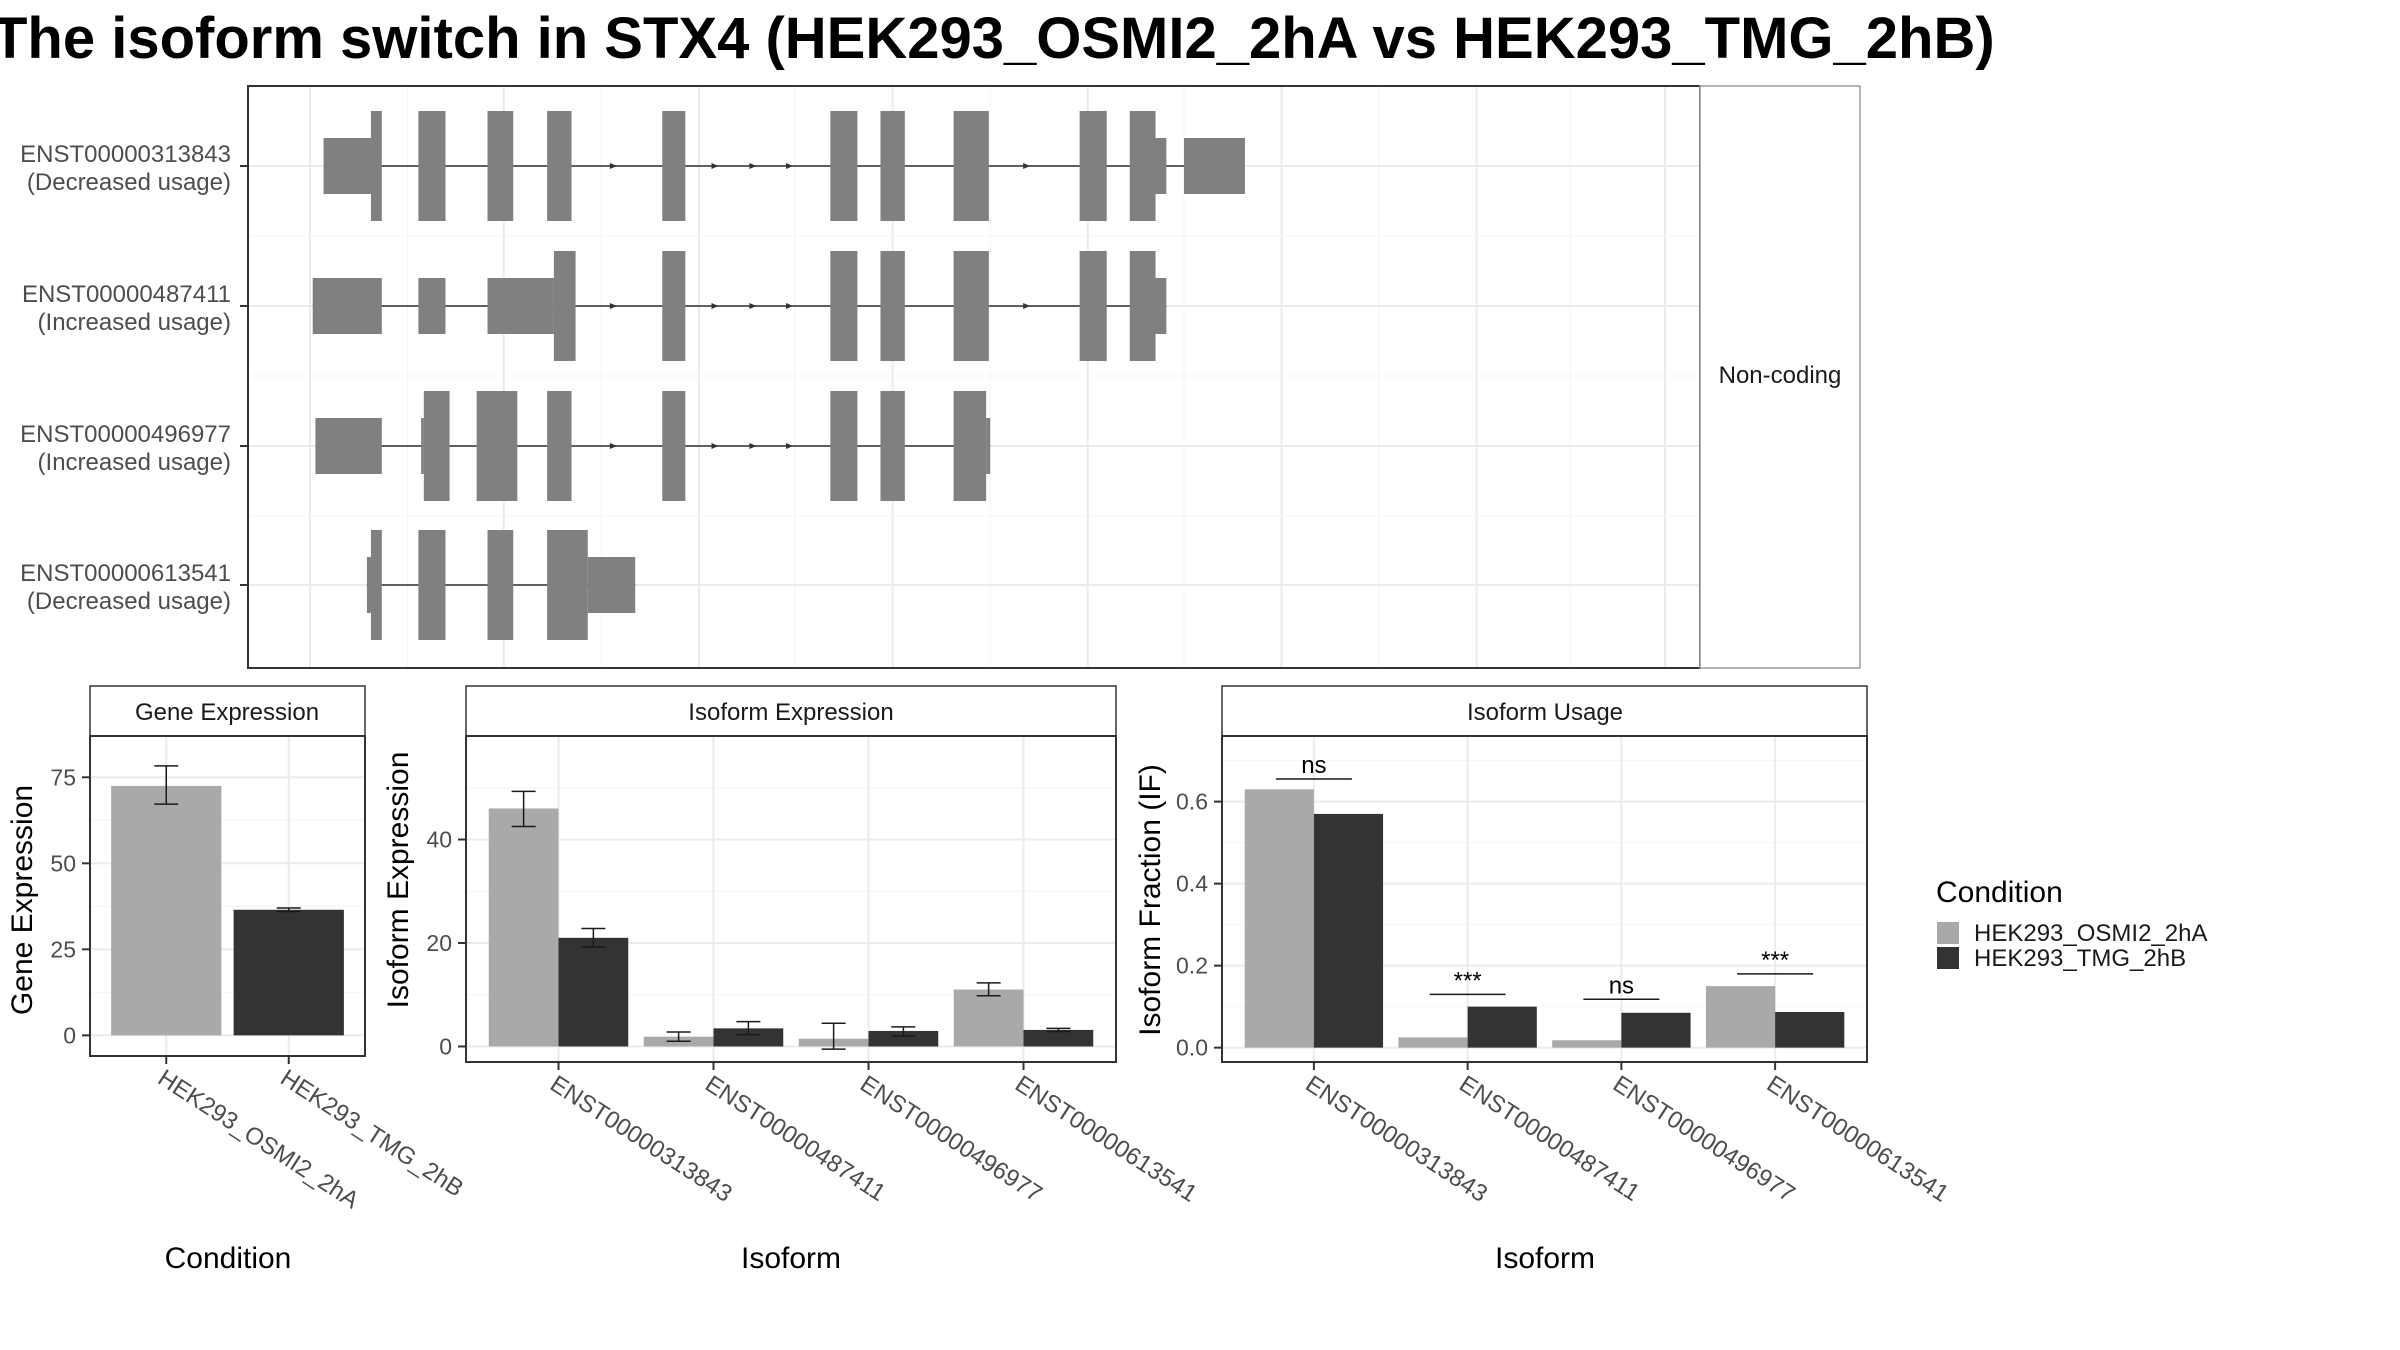  I want to click on transcript-id-label: ENST00000487411, so click(126, 294).